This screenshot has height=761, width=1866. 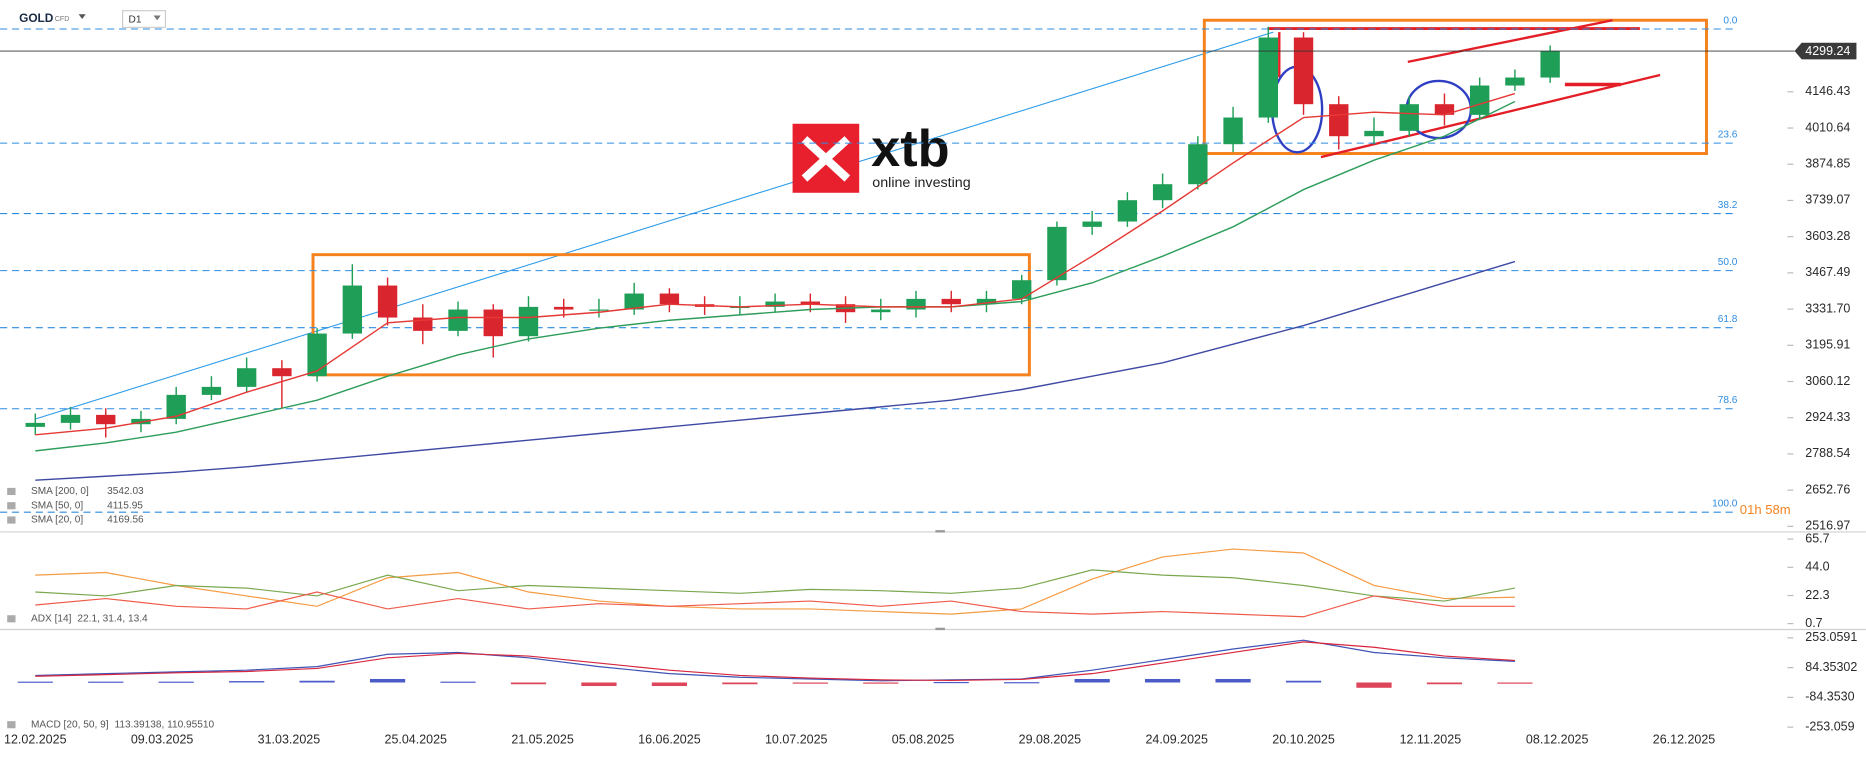 What do you see at coordinates (144, 19) in the screenshot?
I see `timeframe-box` at bounding box center [144, 19].